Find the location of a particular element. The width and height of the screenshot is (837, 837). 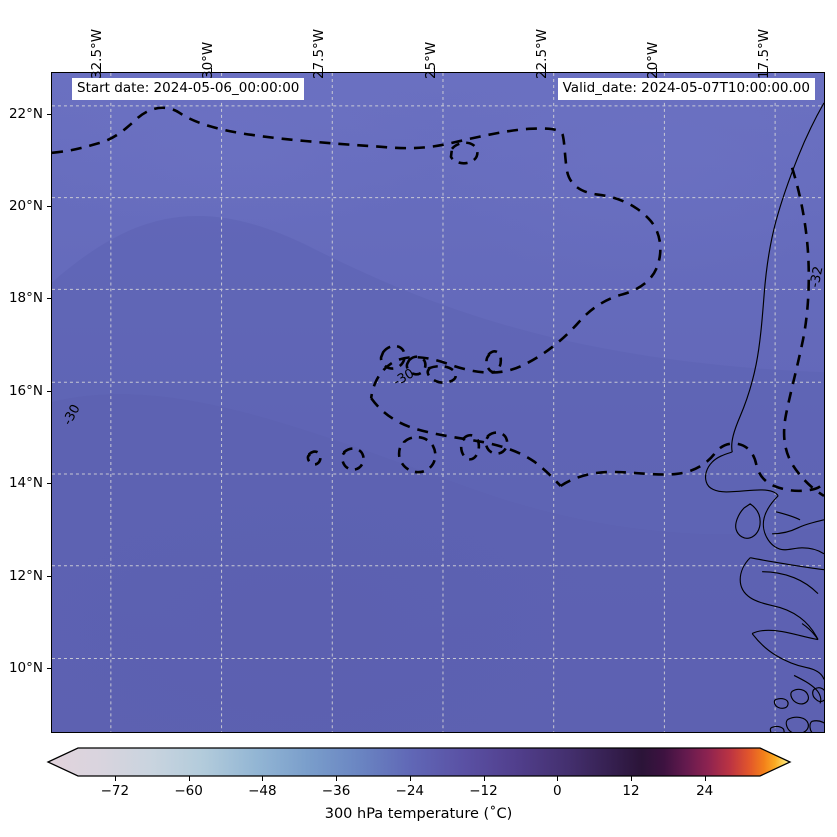

colorbar-tick-label-2: −48 is located at coordinates (262, 791).